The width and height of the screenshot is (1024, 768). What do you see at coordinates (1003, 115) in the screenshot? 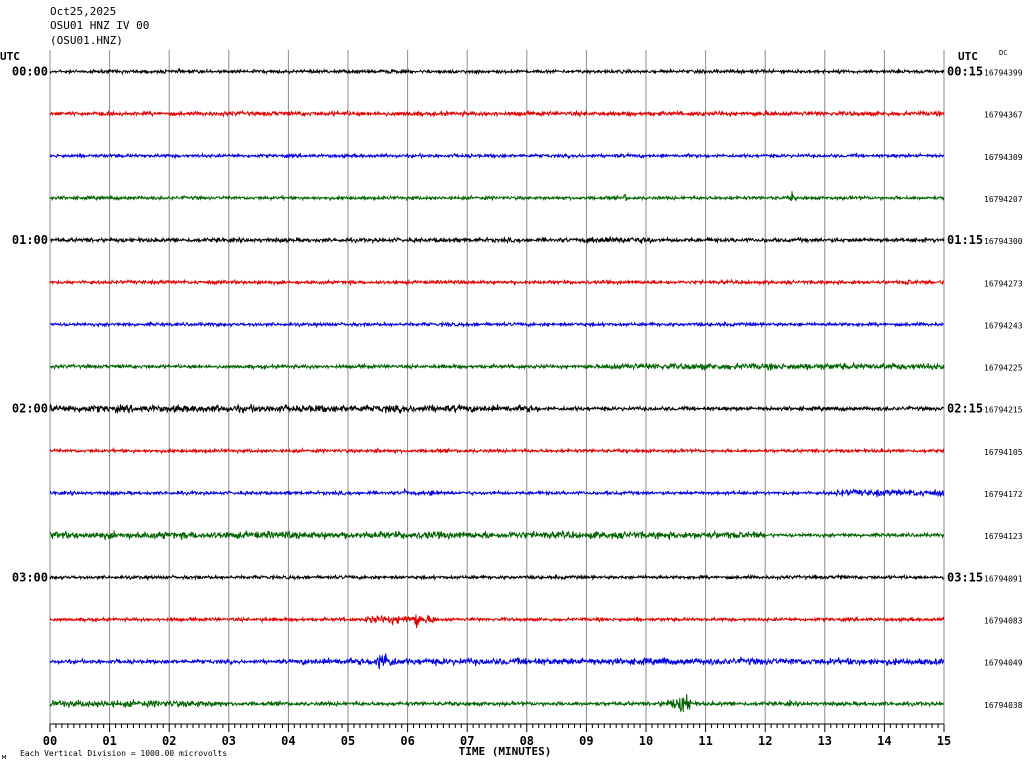
I see `row-dc-value: 16794367` at bounding box center [1003, 115].